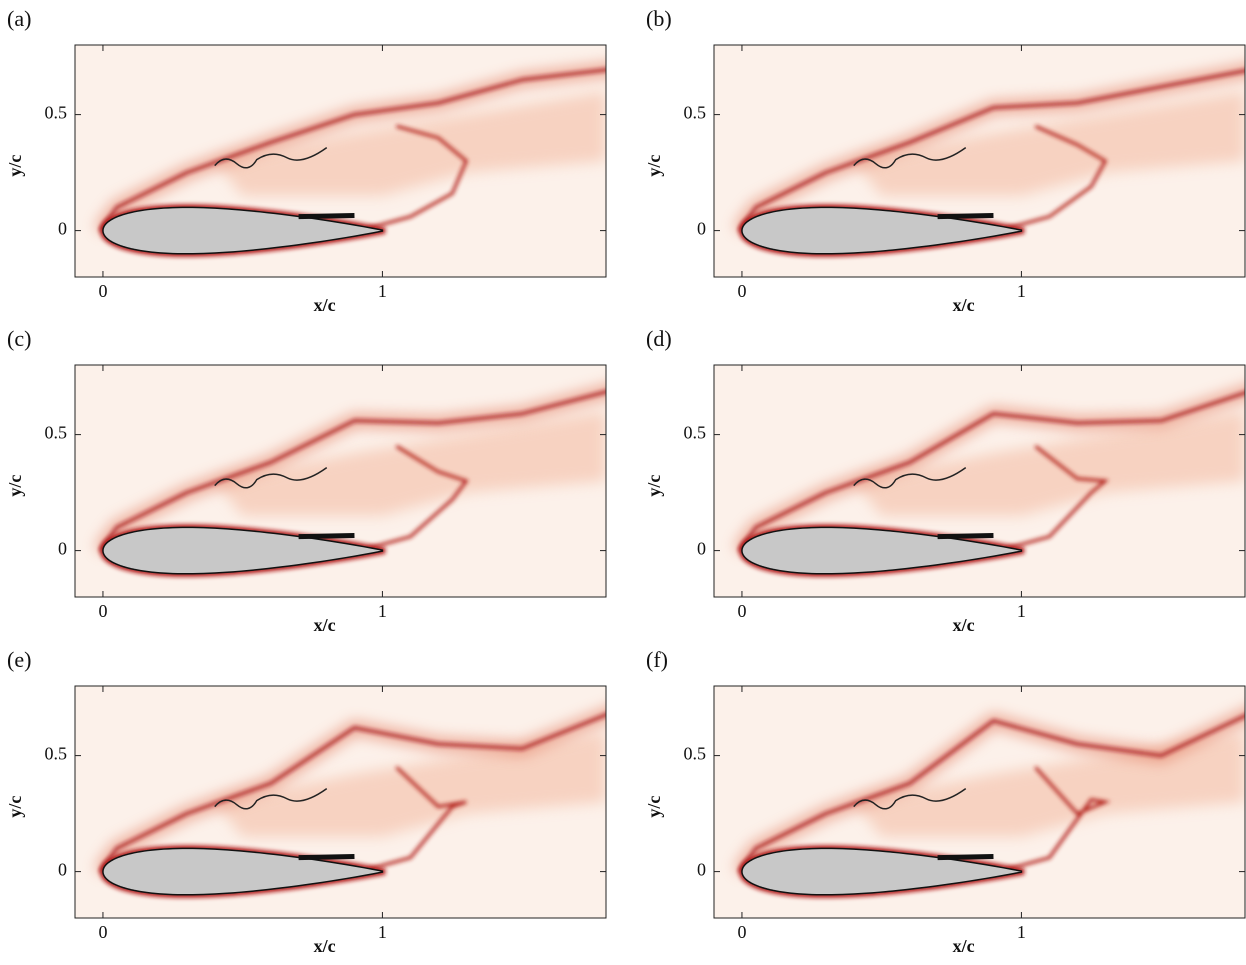  I want to click on panel-label: (d), so click(659, 338).